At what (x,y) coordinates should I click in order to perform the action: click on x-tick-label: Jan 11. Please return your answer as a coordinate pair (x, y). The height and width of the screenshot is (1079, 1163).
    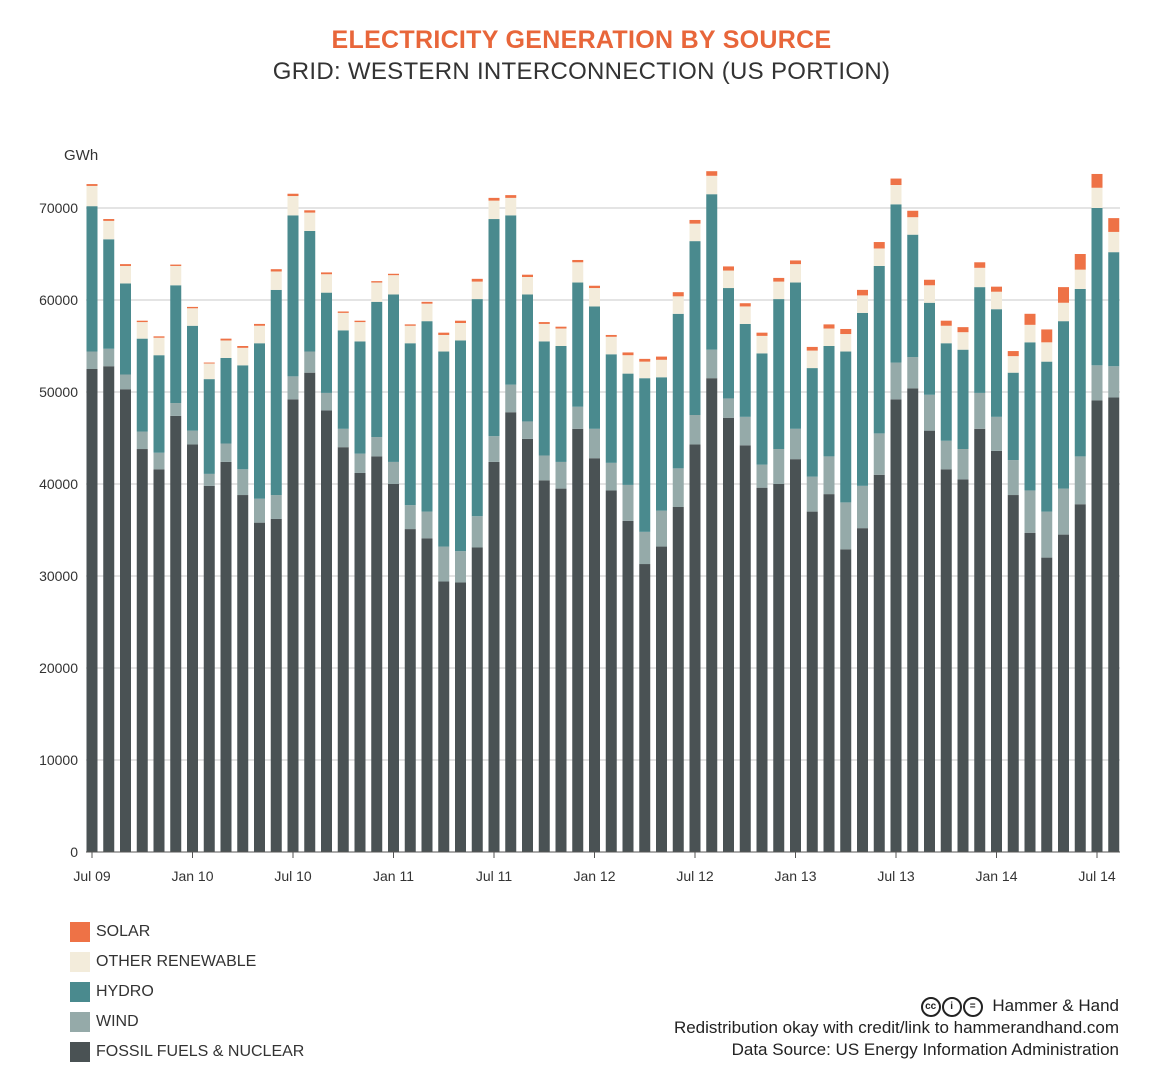
    Looking at the image, I should click on (393, 876).